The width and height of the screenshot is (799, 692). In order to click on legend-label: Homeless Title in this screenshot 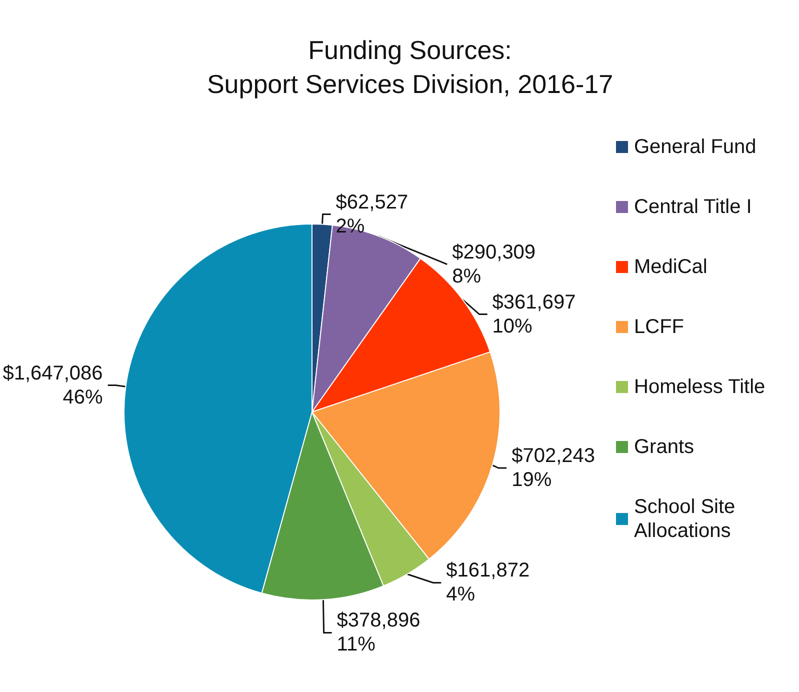, I will do `click(700, 387)`.